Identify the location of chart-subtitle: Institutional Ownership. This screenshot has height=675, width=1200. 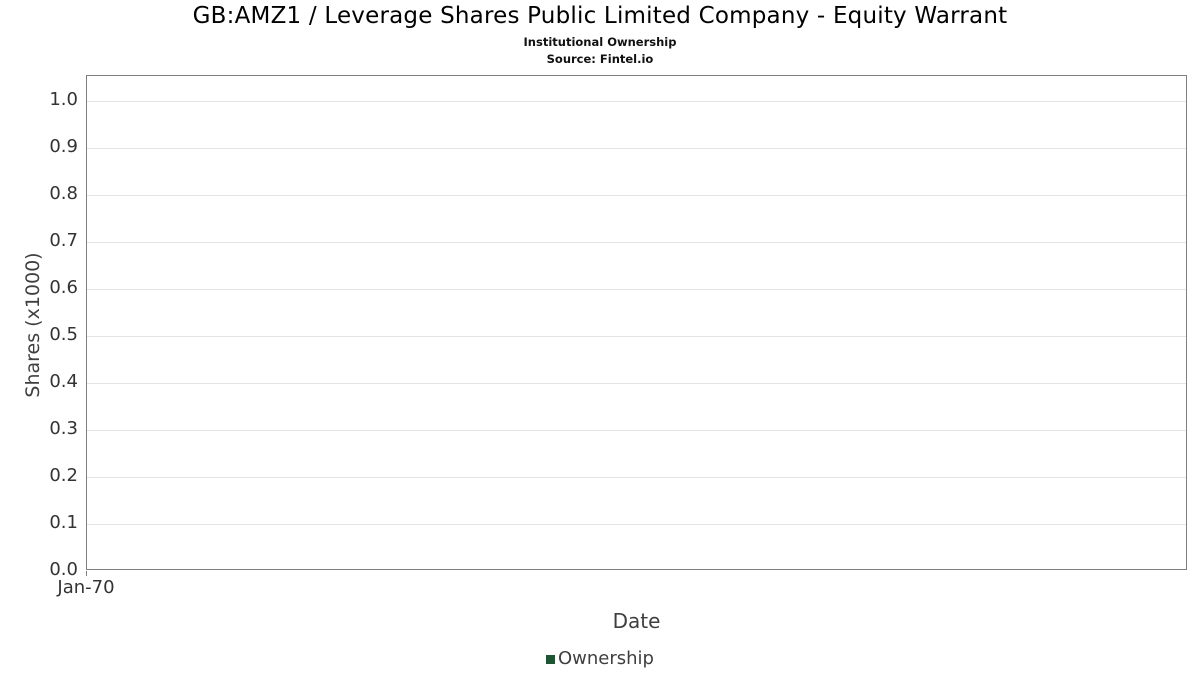
(600, 42).